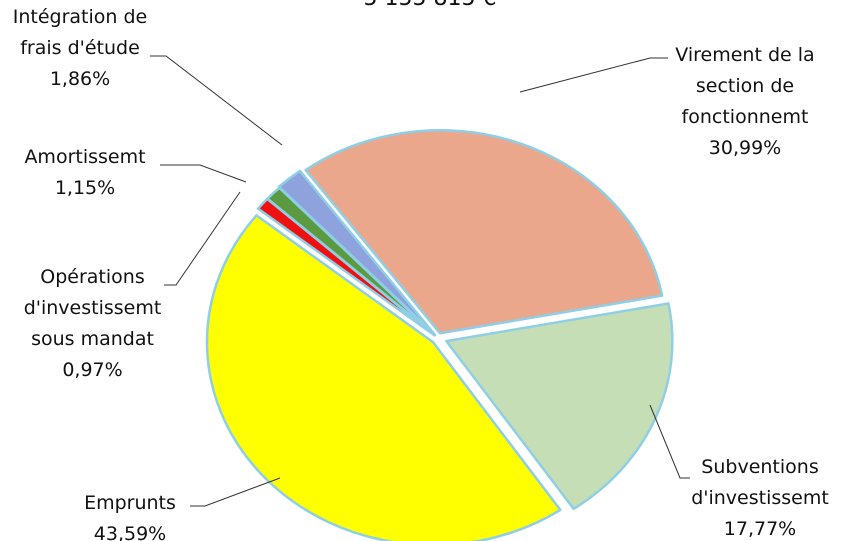 Image resolution: width=843 pixels, height=541 pixels. I want to click on slice-value-label: 43,59%, so click(130, 532).